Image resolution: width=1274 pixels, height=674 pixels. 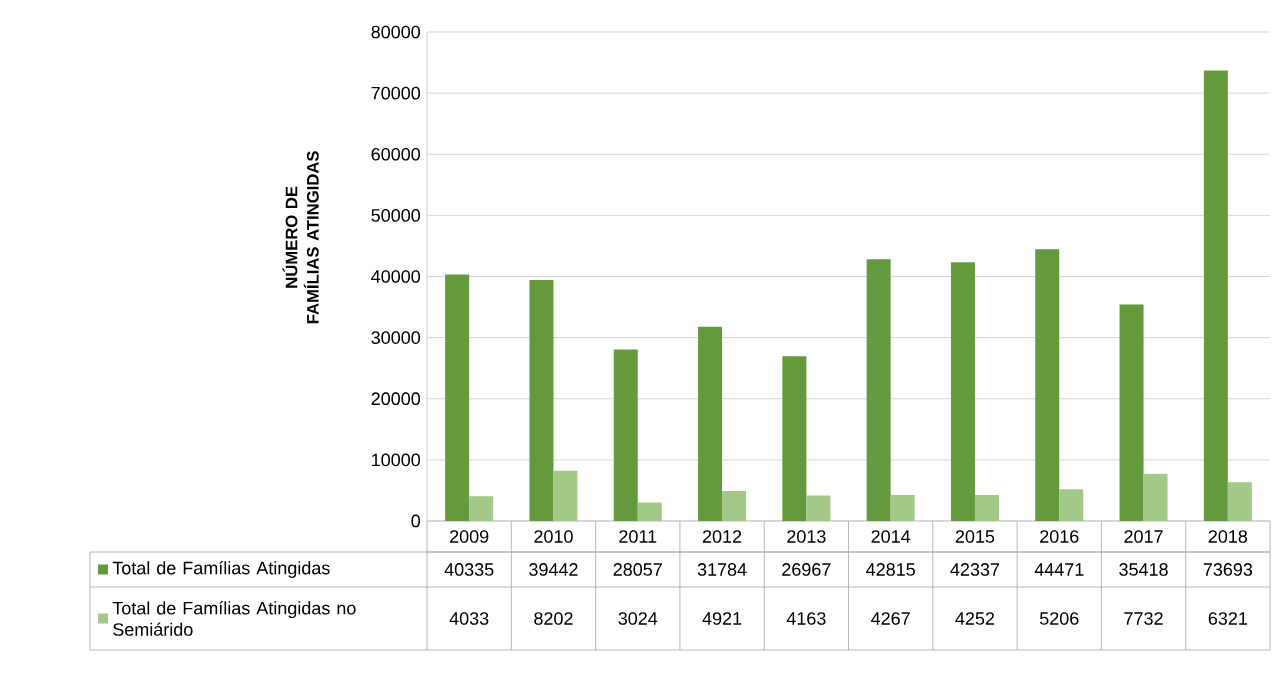 What do you see at coordinates (1228, 536) in the screenshot?
I see `x-tick-label: 2018` at bounding box center [1228, 536].